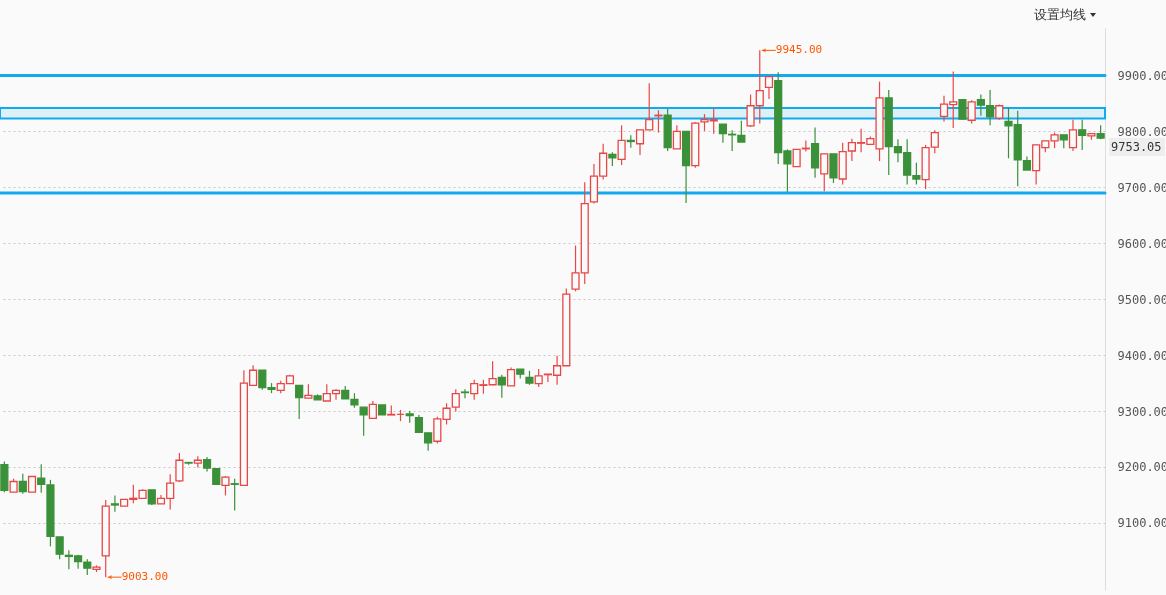  What do you see at coordinates (145, 577) in the screenshot?
I see `annotation: 9003.00` at bounding box center [145, 577].